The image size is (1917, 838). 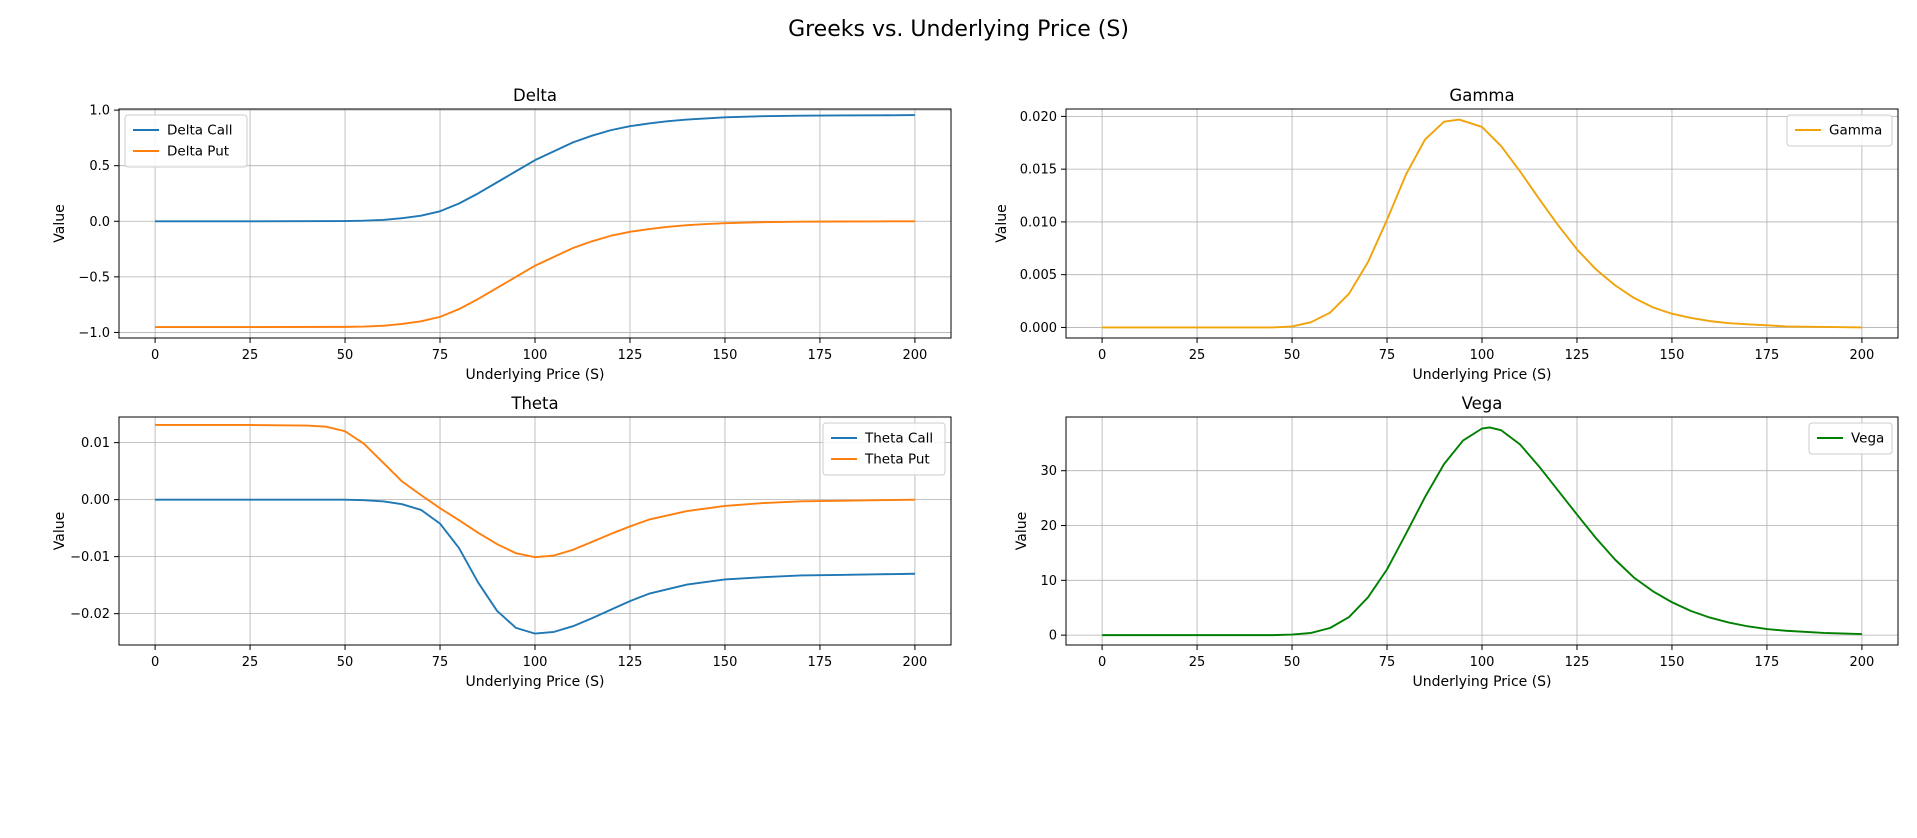 I want to click on figure-title: Greeks vs. Underlying Price (S), so click(x=958, y=29).